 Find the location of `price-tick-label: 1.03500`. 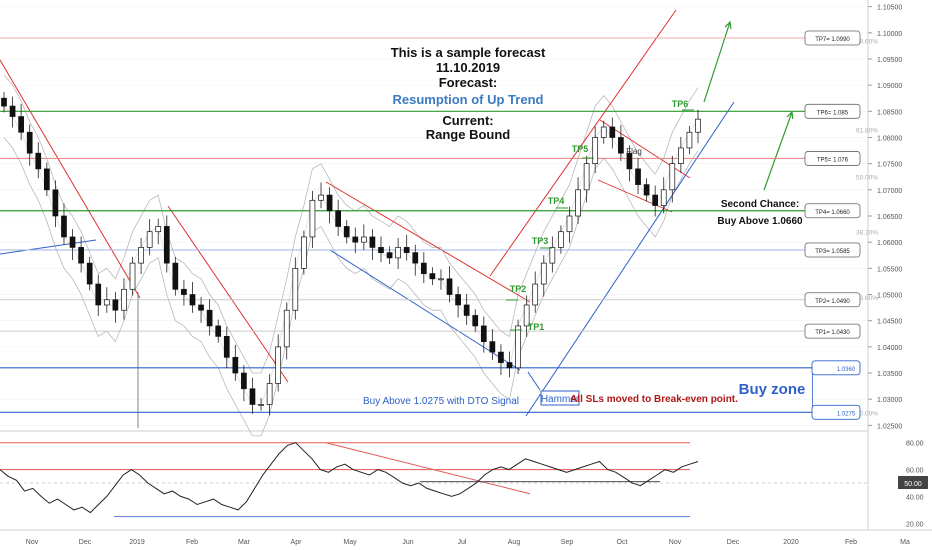

price-tick-label: 1.03500 is located at coordinates (889, 374).